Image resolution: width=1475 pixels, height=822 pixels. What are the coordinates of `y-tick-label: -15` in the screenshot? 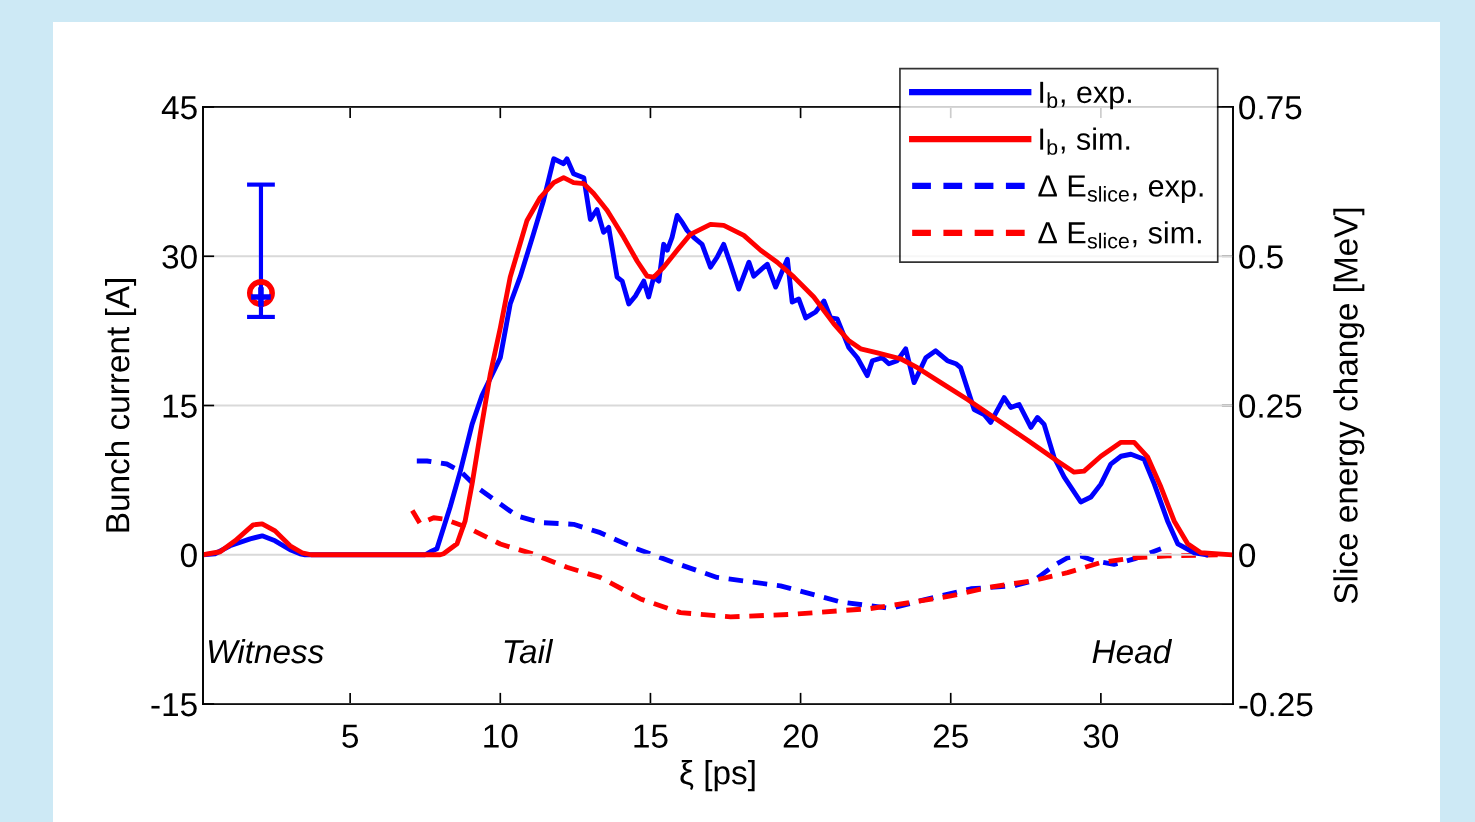 It's located at (174, 705).